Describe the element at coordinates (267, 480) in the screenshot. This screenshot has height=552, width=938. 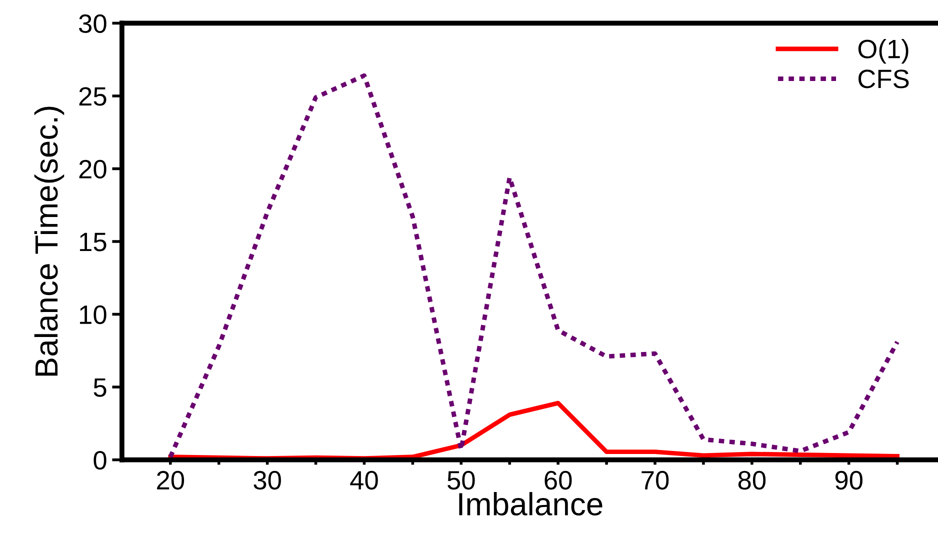
I see `x-tick-label: 30` at that location.